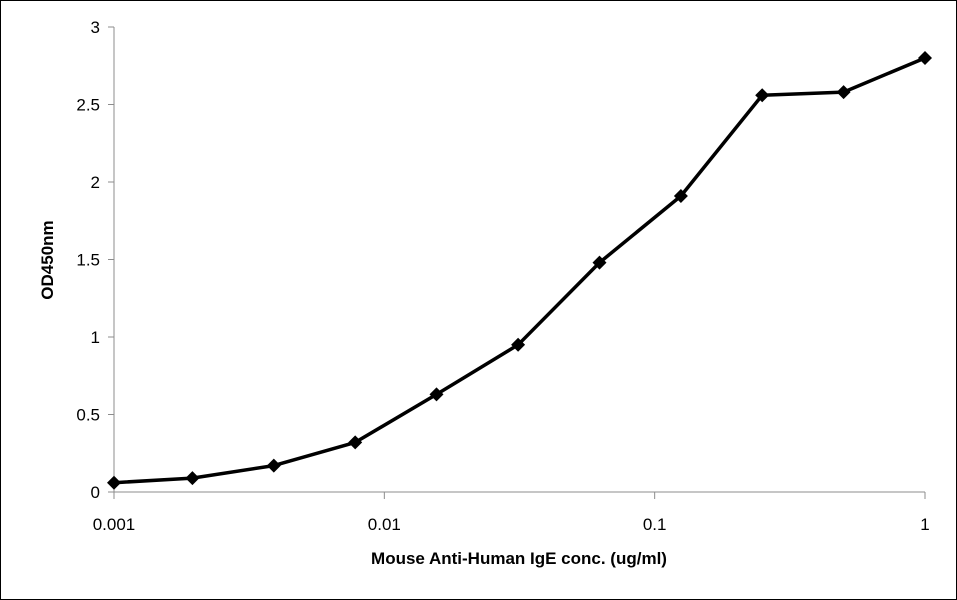 The image size is (957, 600). I want to click on y-tick-label: 0.5, so click(88, 415).